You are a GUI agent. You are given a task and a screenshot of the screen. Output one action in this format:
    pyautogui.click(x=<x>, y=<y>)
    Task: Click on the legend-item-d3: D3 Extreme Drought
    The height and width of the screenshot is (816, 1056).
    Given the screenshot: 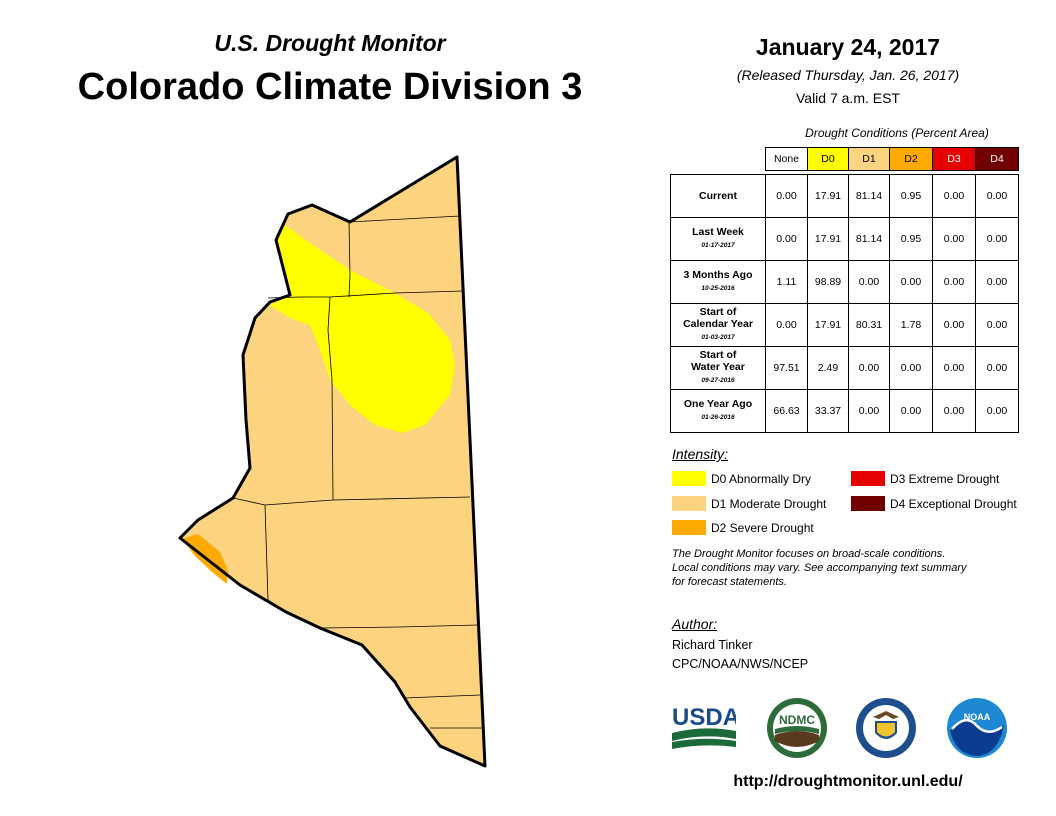 What is the action you would take?
    pyautogui.click(x=925, y=478)
    